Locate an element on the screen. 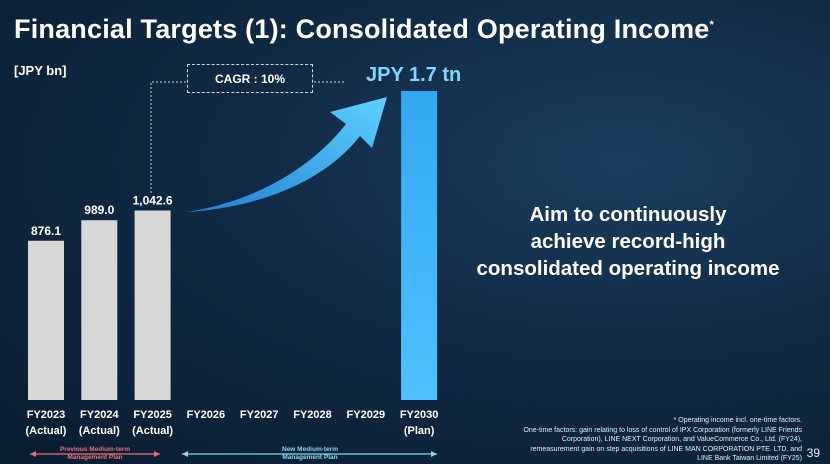  x-tick-label: FY2026 is located at coordinates (206, 415).